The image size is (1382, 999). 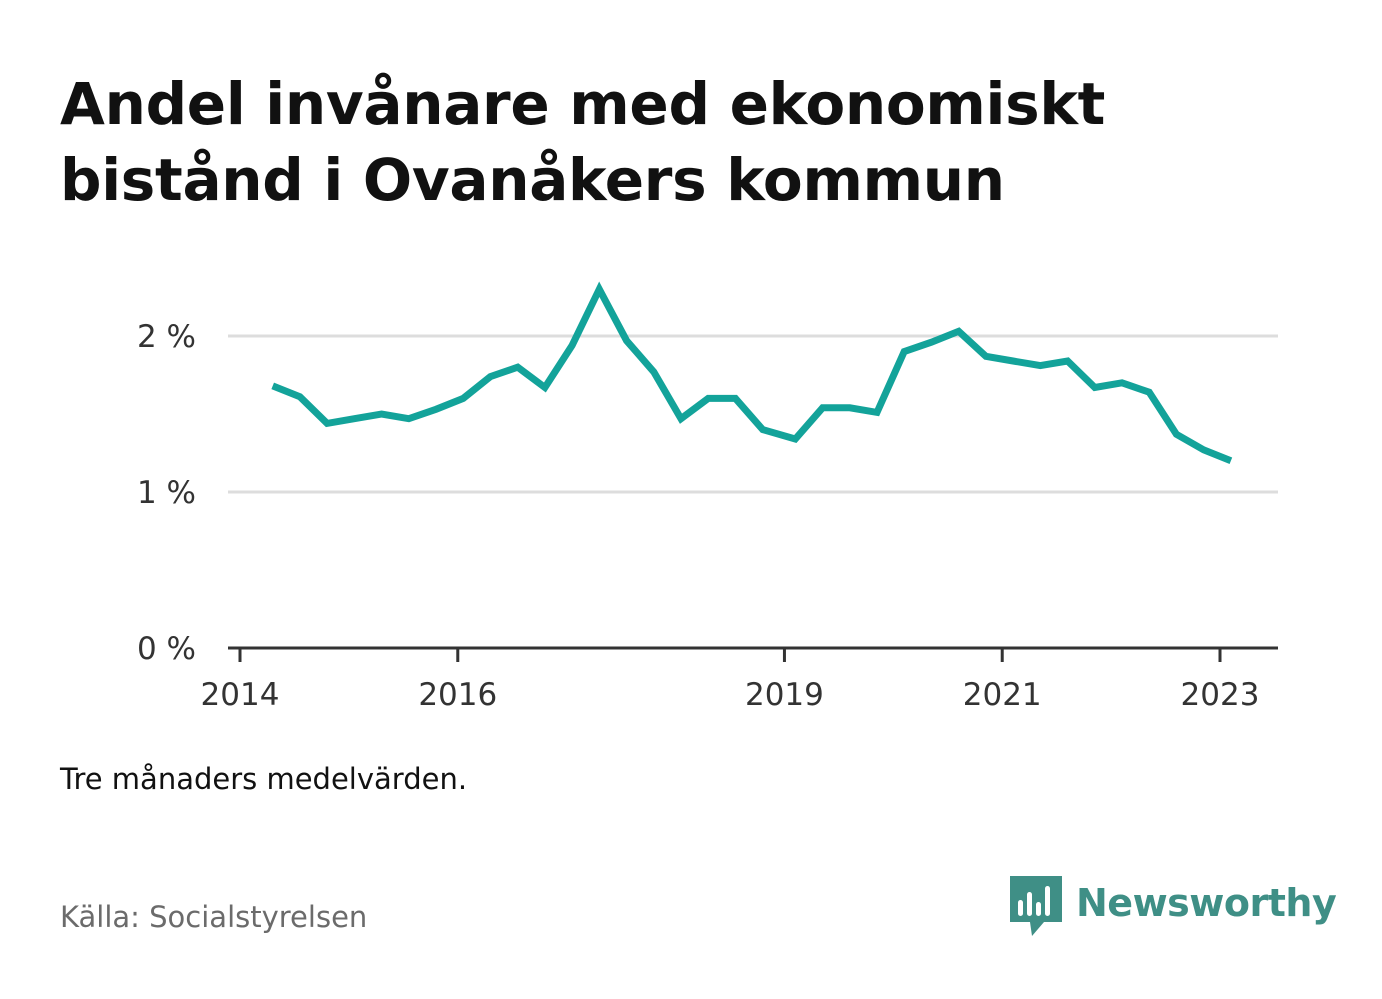 What do you see at coordinates (1036, 906) in the screenshot?
I see `bar-chart-speech-bubble-icon` at bounding box center [1036, 906].